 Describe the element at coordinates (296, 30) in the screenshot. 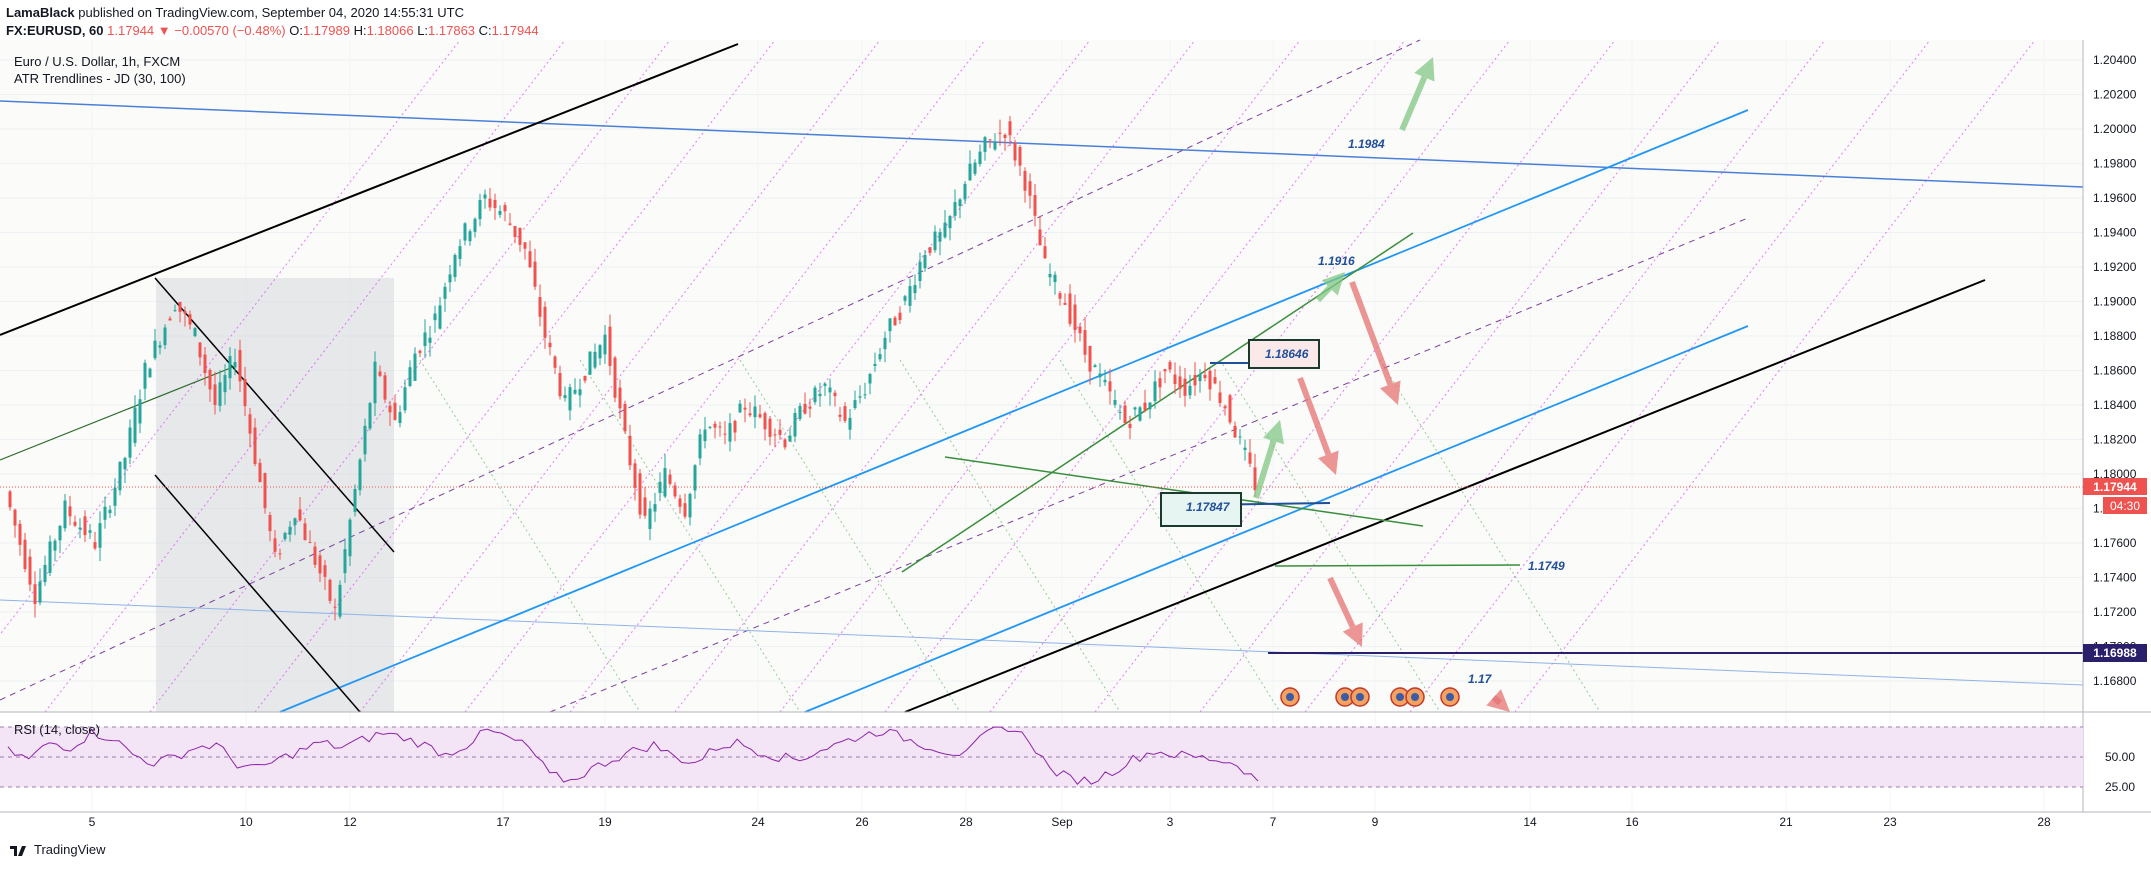

I see `open-label: O:` at that location.